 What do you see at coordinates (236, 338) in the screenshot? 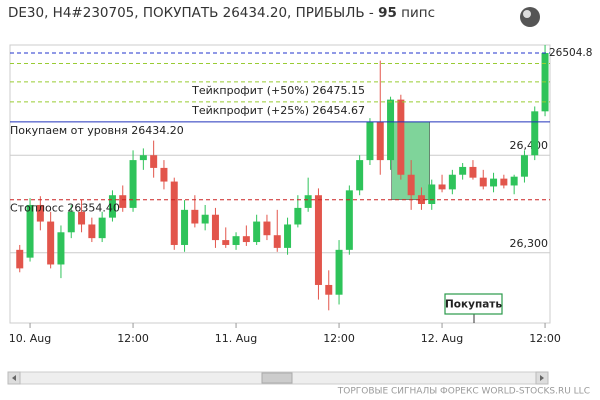
I see `x-tick-label: 11. Aug` at bounding box center [236, 338].